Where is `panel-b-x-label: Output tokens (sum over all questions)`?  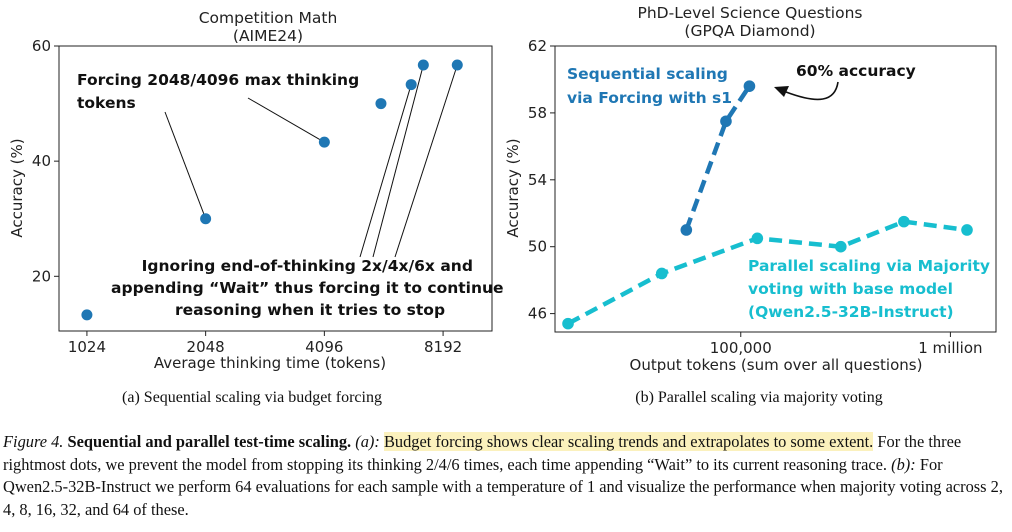 panel-b-x-label: Output tokens (sum over all questions) is located at coordinates (776, 365).